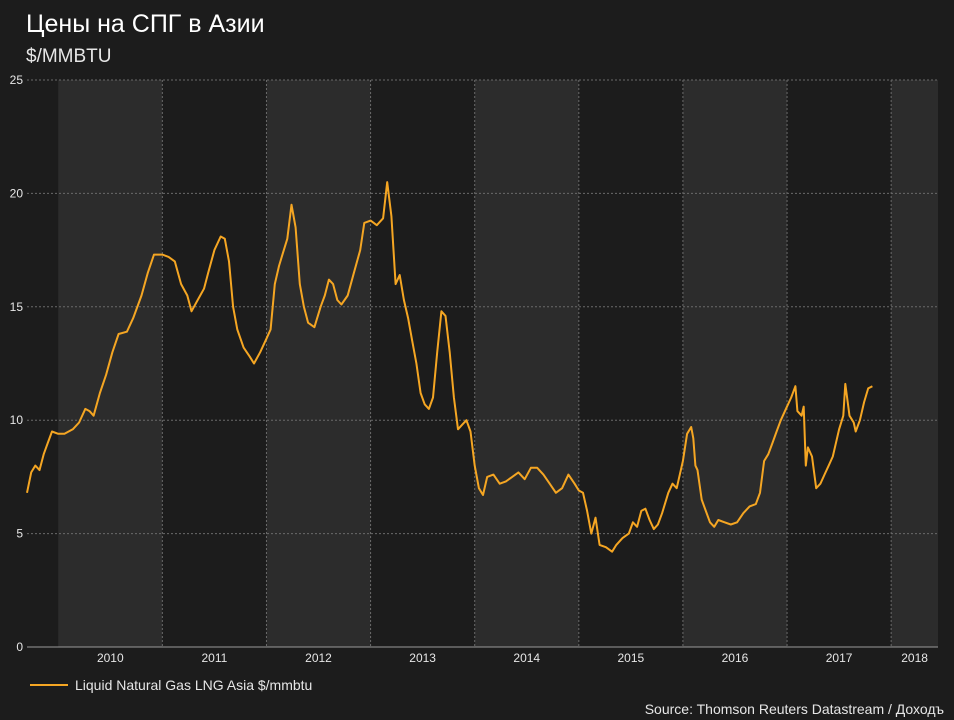  What do you see at coordinates (49, 685) in the screenshot?
I see `legend-swatch` at bounding box center [49, 685].